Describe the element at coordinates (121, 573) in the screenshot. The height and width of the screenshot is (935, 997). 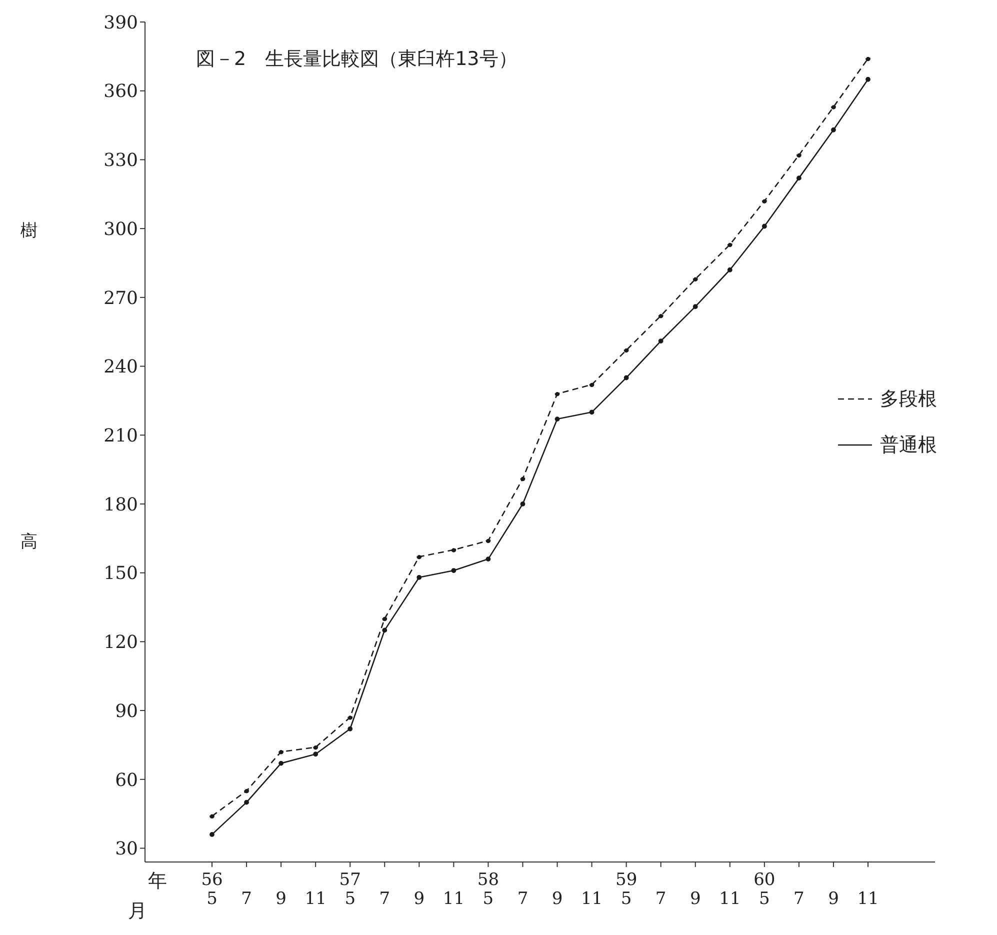
I see `y-tick-label: 150` at that location.